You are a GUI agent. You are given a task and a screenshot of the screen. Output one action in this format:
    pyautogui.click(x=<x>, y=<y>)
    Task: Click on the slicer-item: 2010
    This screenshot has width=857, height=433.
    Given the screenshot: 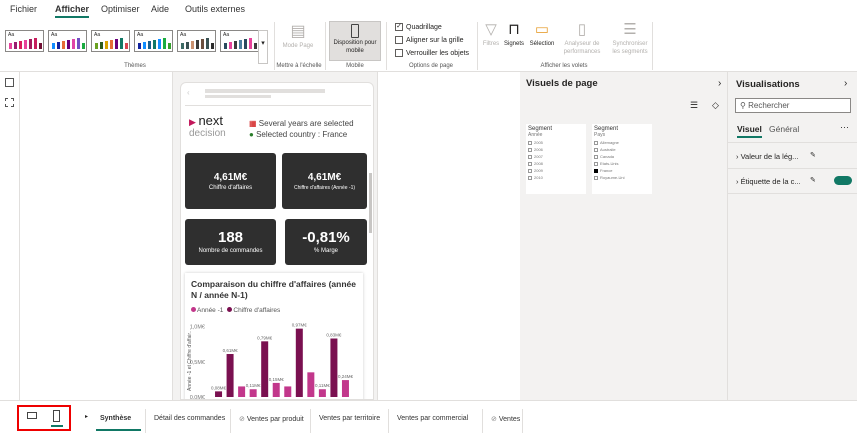 What is the action you would take?
    pyautogui.click(x=556, y=177)
    